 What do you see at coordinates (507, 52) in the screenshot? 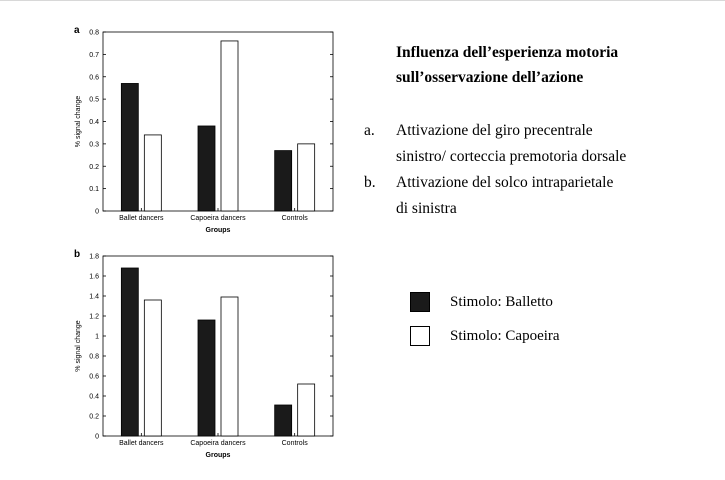
I see `slide-title-line-1: Influenza dell’esperienza motoria` at bounding box center [507, 52].